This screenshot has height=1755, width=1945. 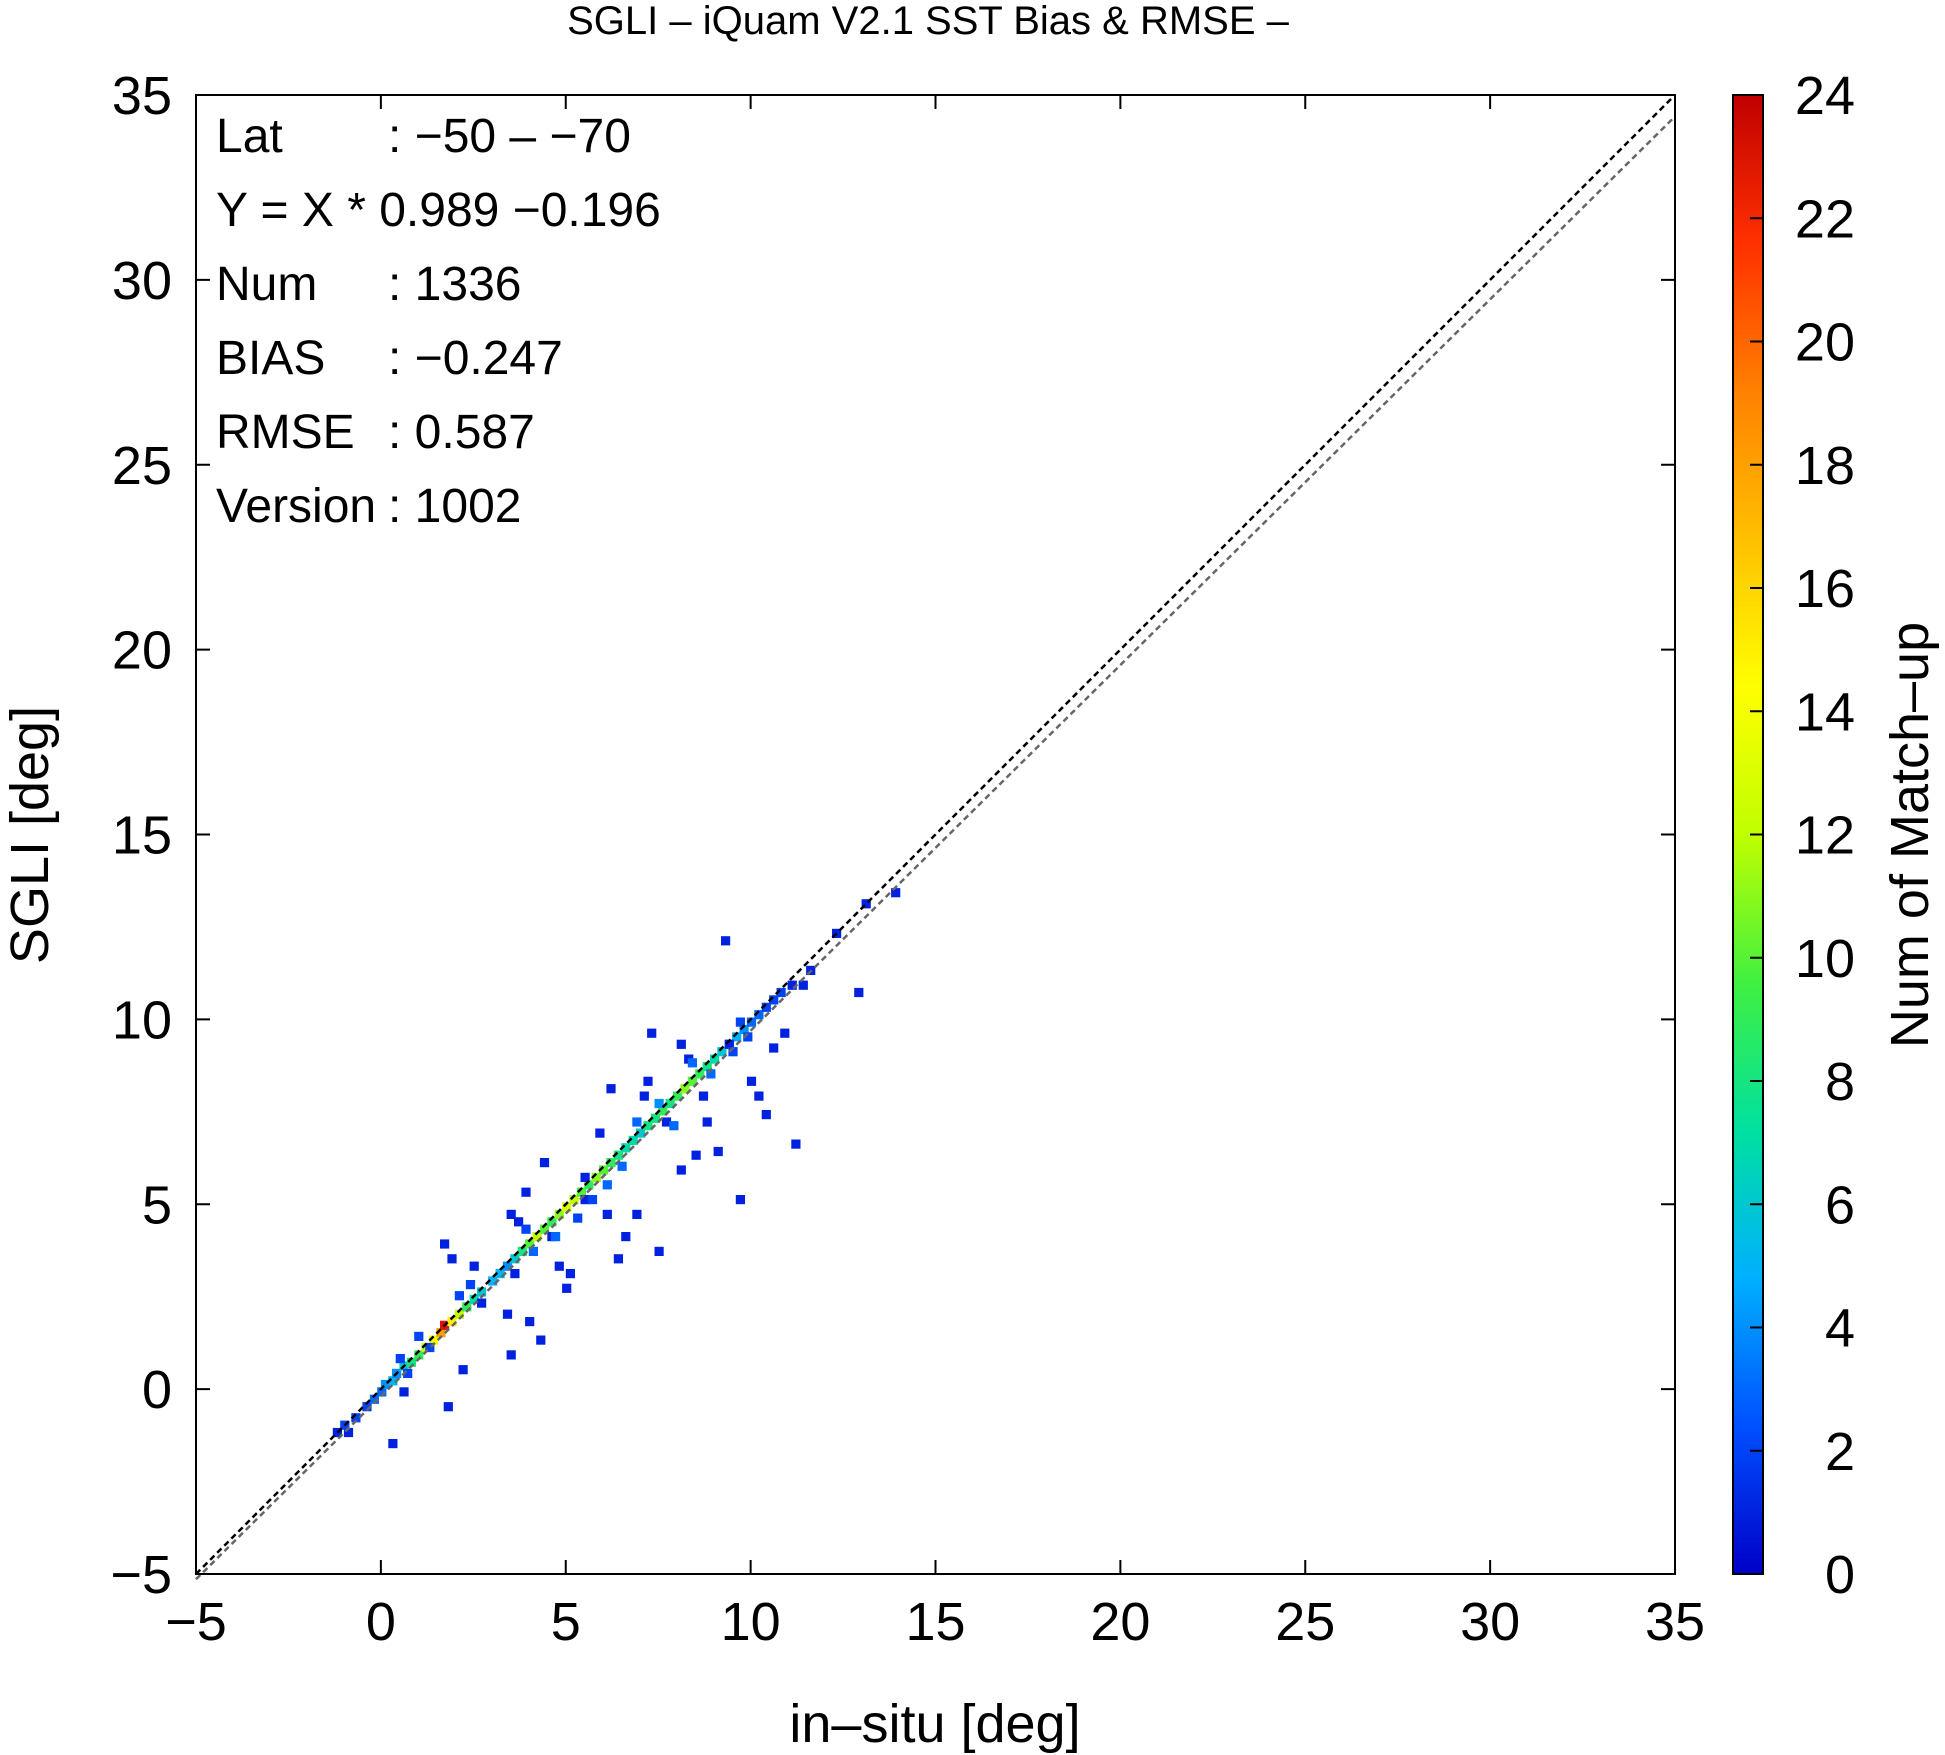 What do you see at coordinates (157, 1205) in the screenshot?
I see `y-tick-label: 5` at bounding box center [157, 1205].